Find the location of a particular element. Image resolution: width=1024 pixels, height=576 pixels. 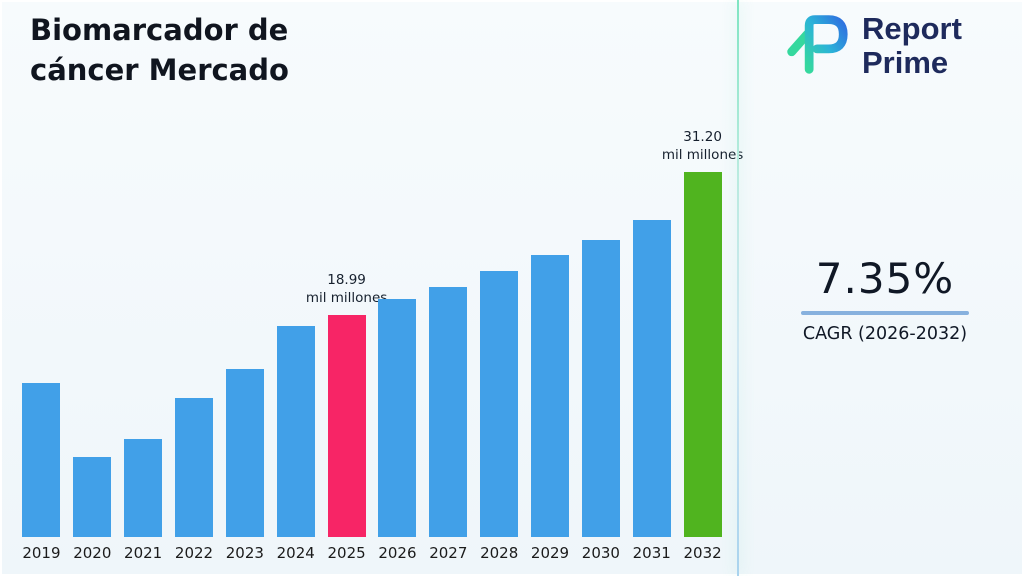

x-axis-label-2022: 2022 is located at coordinates (194, 553).